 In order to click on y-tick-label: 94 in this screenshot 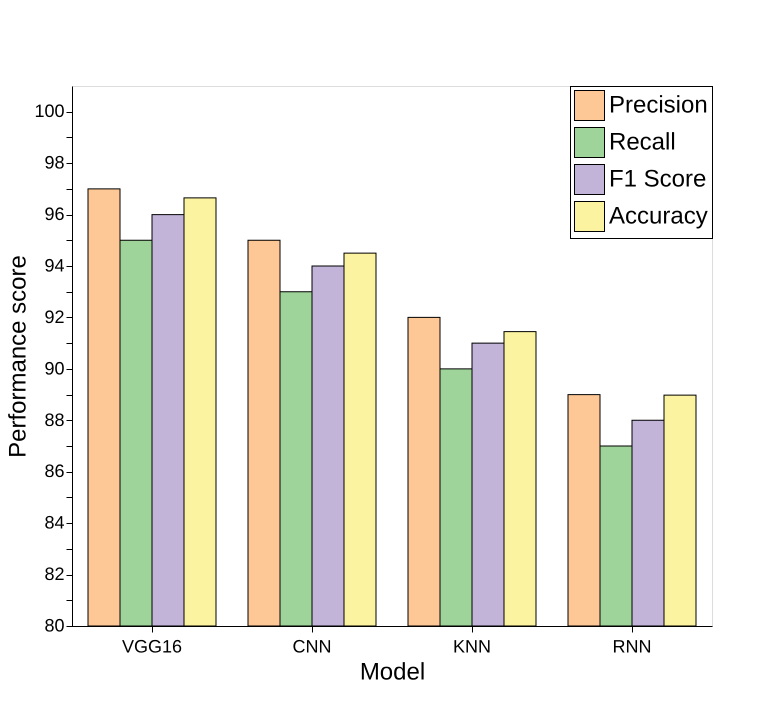, I will do `click(54, 266)`.